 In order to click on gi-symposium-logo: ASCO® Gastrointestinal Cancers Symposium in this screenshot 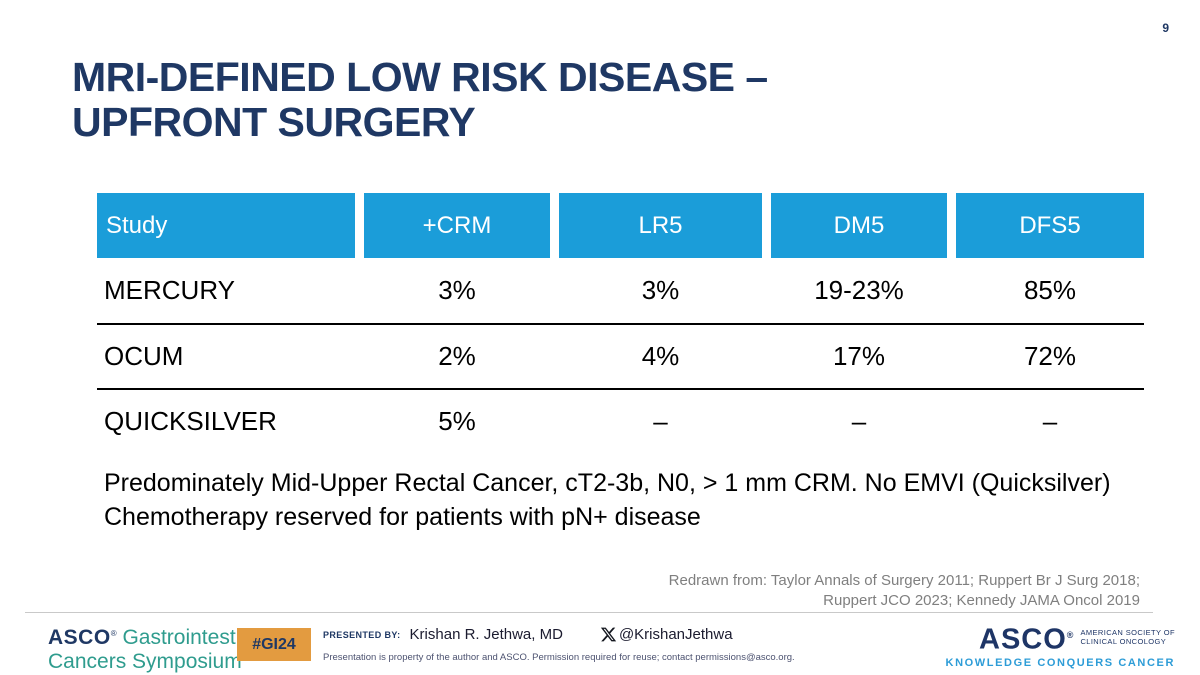, I will do `click(158, 648)`.